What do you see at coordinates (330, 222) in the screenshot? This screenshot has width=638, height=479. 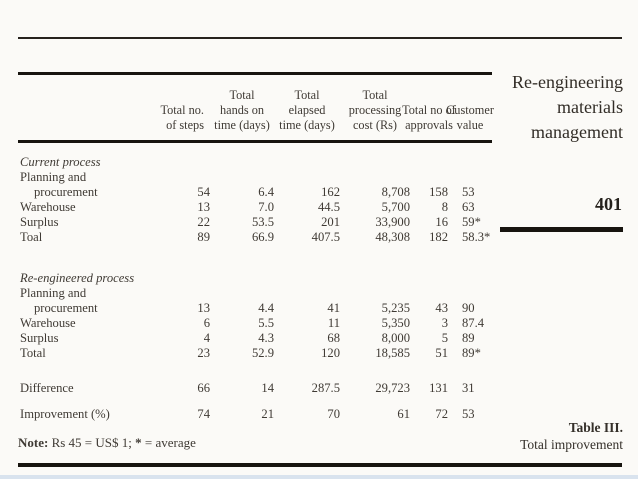 I see `cell-total-elapsed-time-days: 201` at bounding box center [330, 222].